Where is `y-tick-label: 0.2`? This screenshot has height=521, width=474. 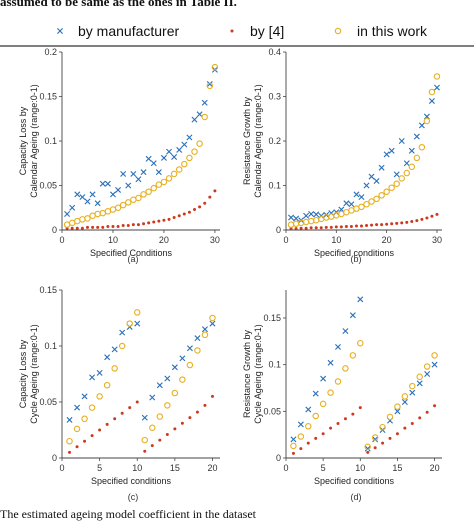
y-tick-label: 0.2 is located at coordinates (50, 52).